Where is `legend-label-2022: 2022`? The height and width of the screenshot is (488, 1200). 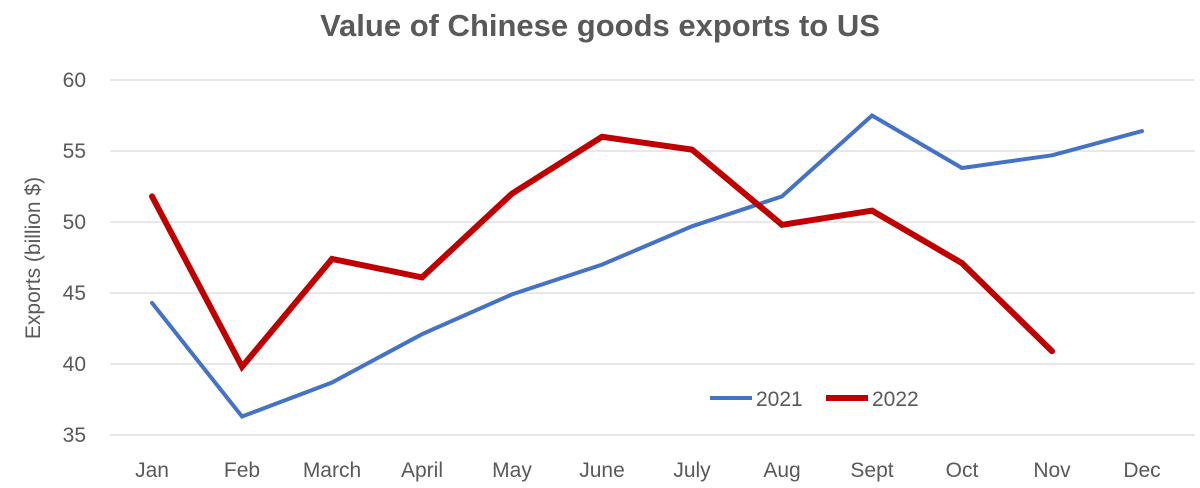 legend-label-2022: 2022 is located at coordinates (895, 399).